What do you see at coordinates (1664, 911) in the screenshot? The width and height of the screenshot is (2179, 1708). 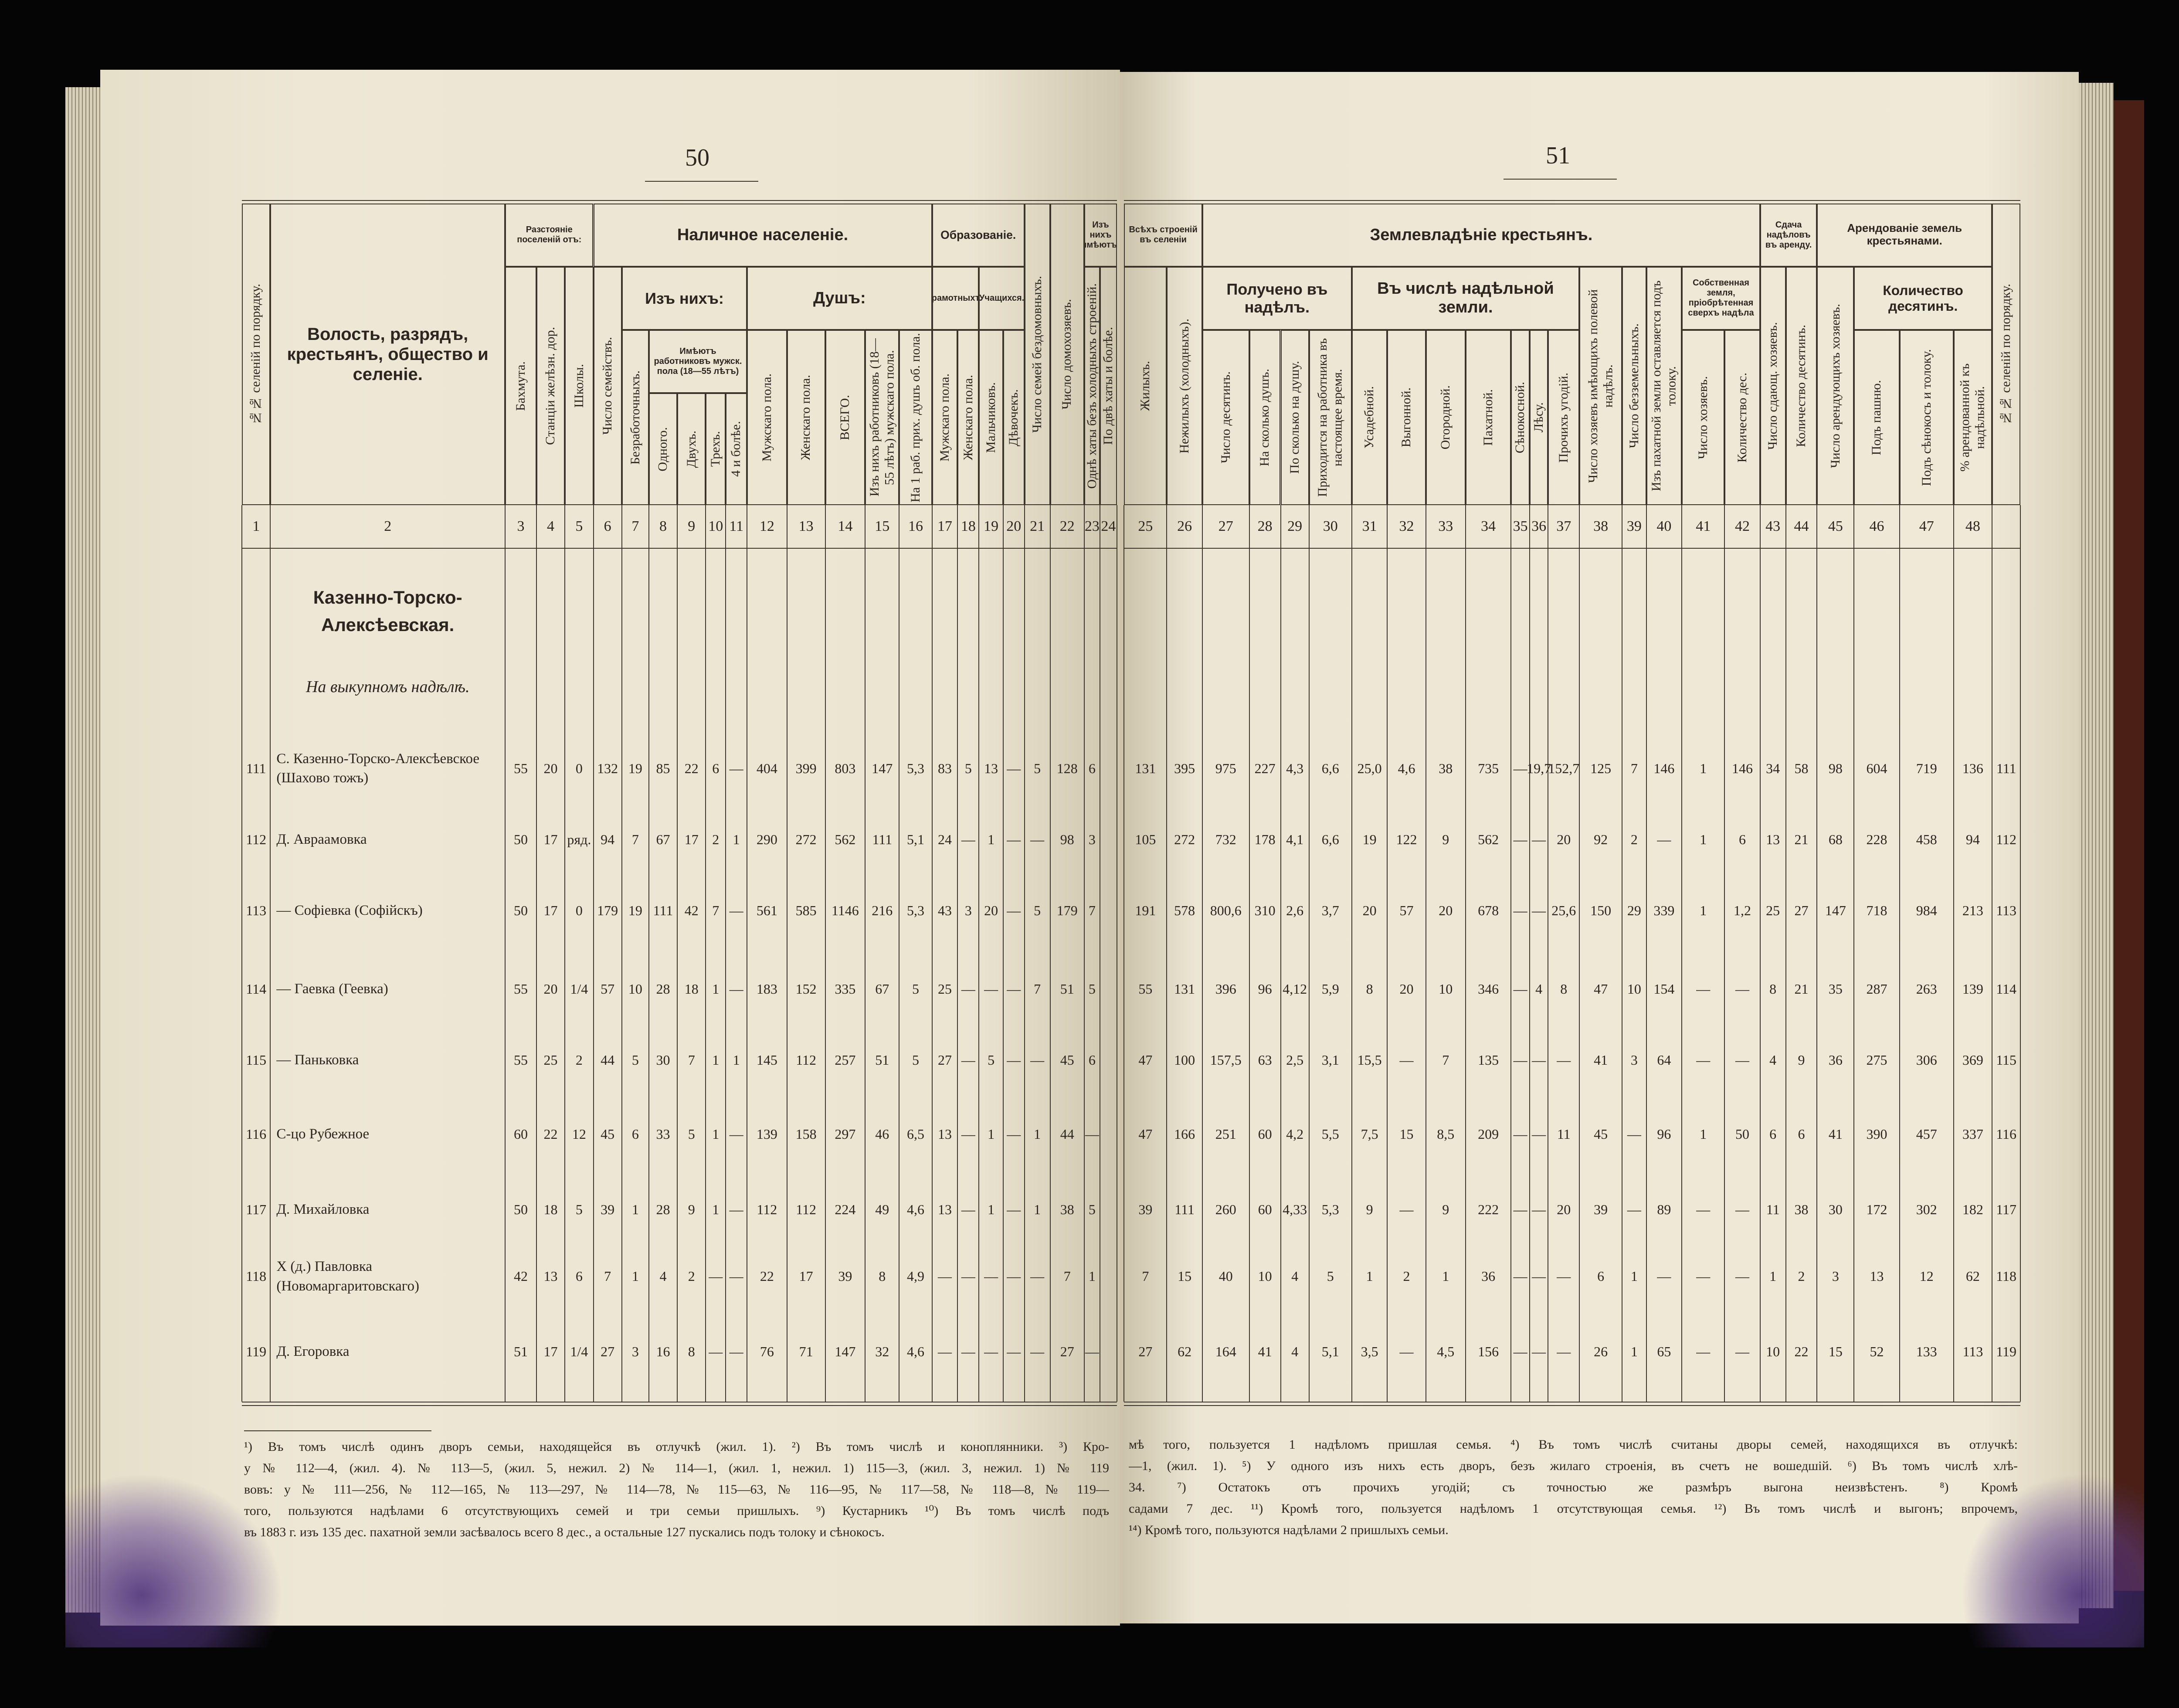 I see `data-cell: 339` at bounding box center [1664, 911].